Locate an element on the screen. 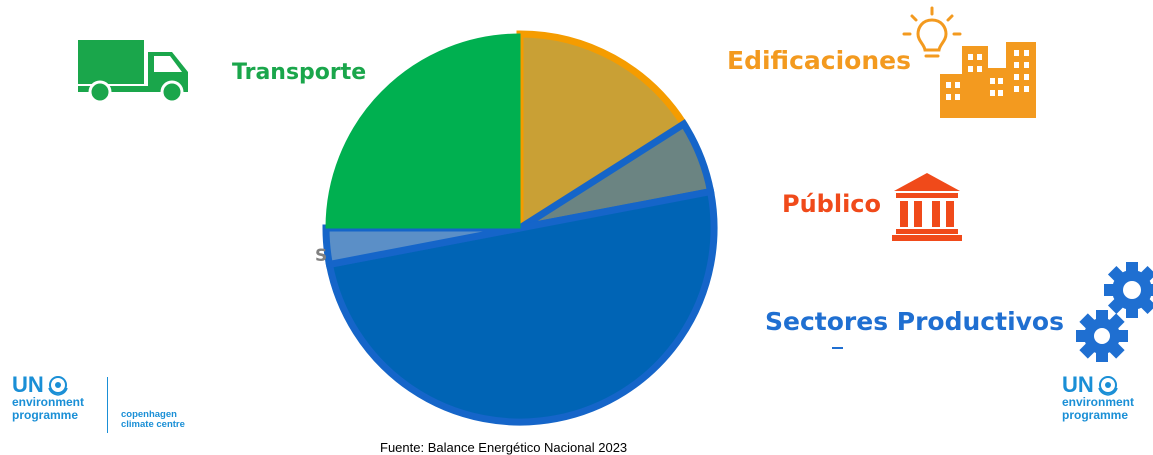  ccc-logo: copenhagen climate centre is located at coordinates (153, 420).